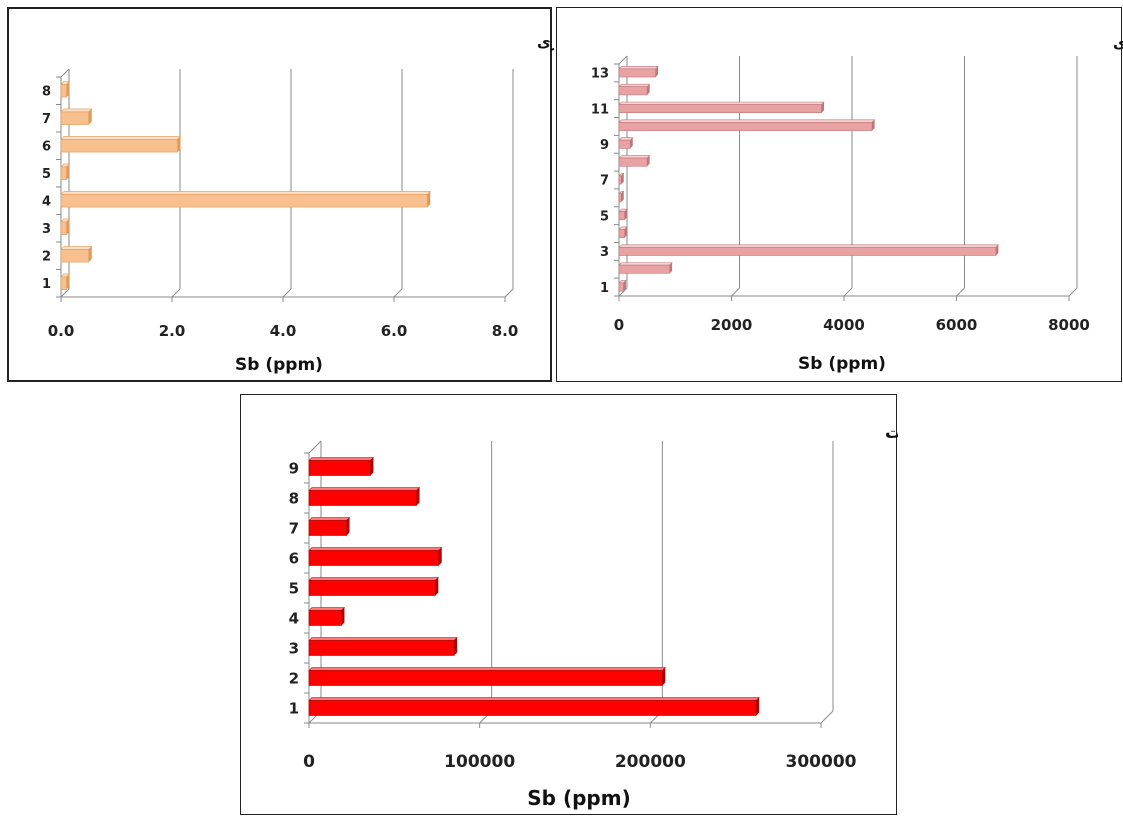  What do you see at coordinates (294, 558) in the screenshot?
I see `chart-c-ytick-label-6: 6` at bounding box center [294, 558].